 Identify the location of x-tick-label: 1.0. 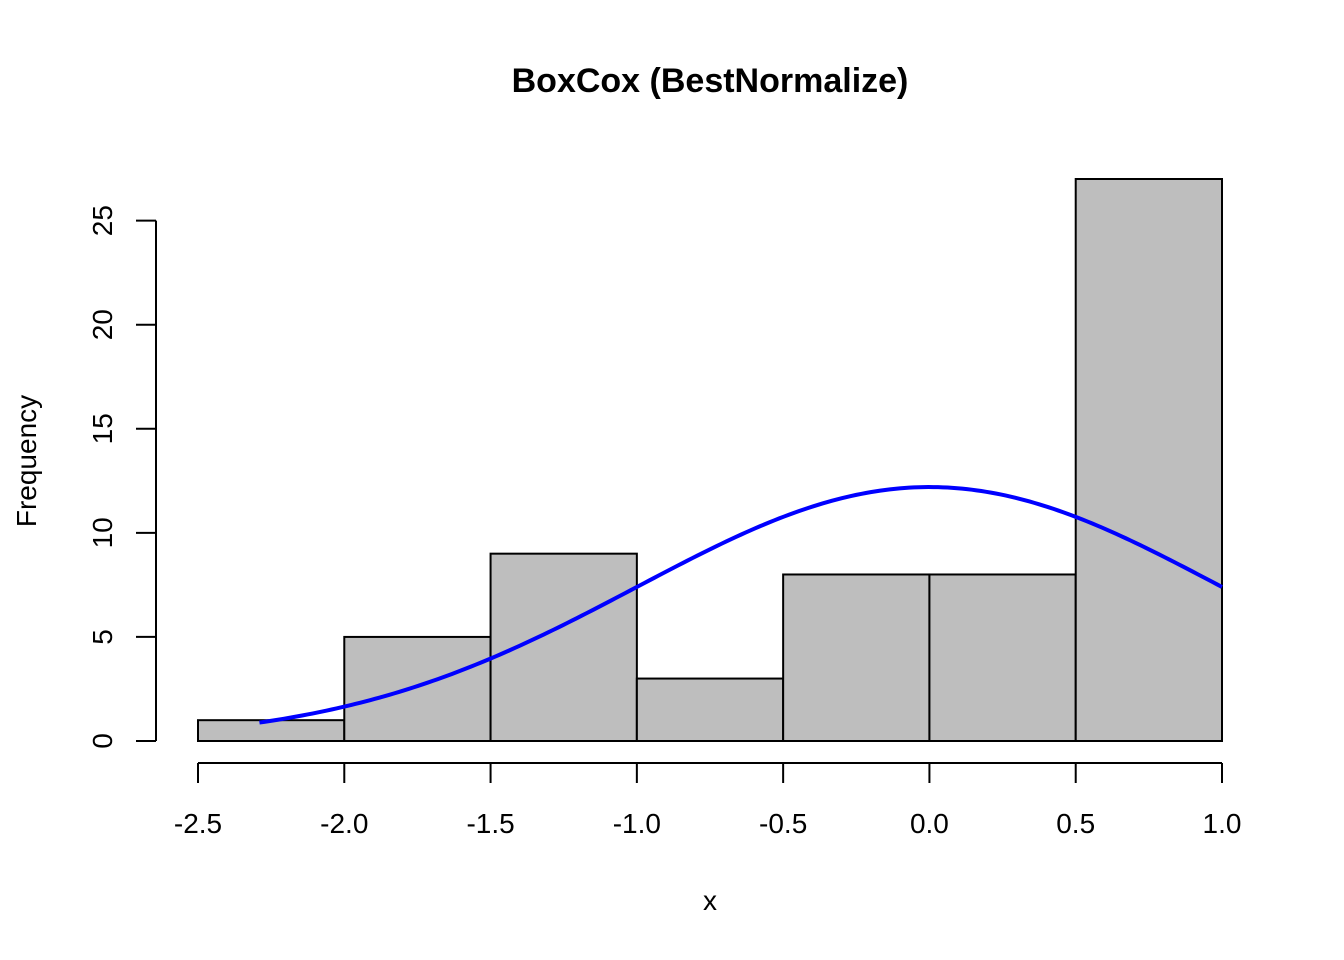
(1222, 823).